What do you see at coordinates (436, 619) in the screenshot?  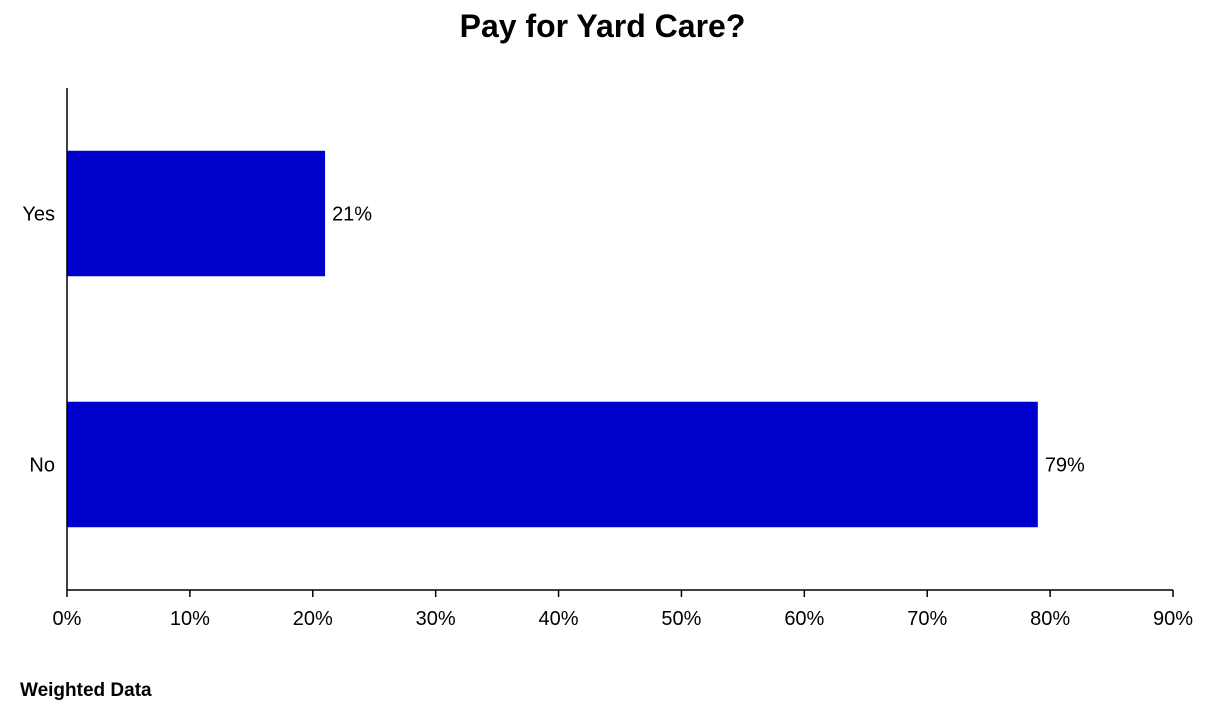 I see `x-tick-label: 30%` at bounding box center [436, 619].